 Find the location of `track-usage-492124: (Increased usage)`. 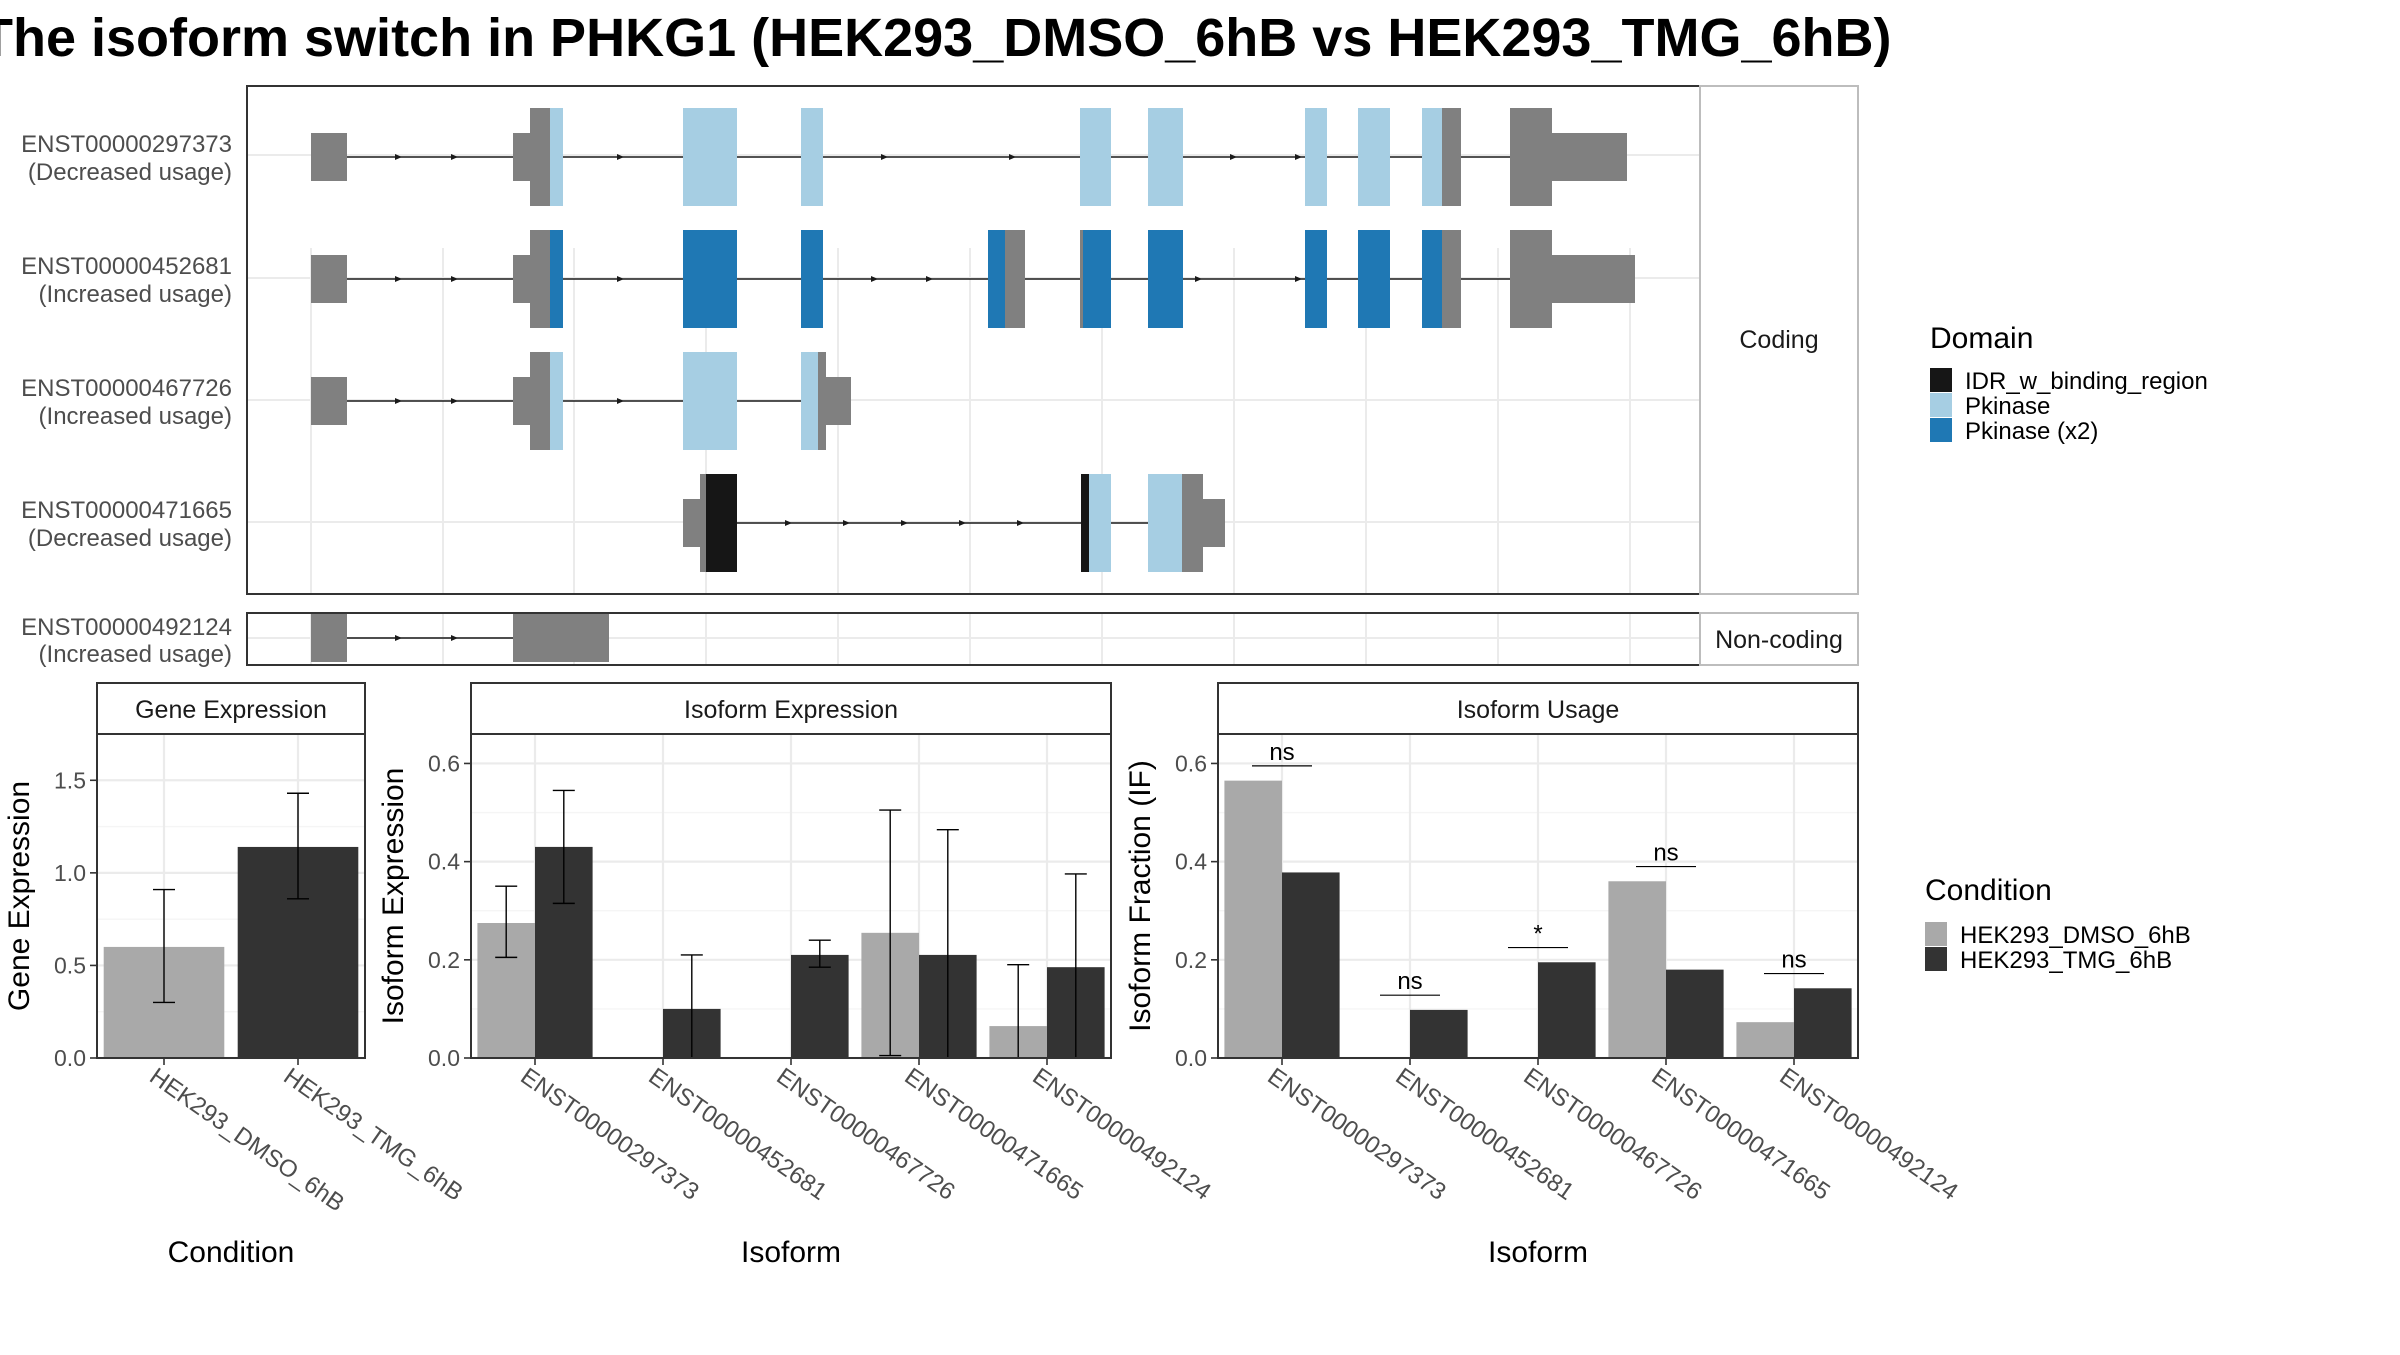

track-usage-492124: (Increased usage) is located at coordinates (135, 654).